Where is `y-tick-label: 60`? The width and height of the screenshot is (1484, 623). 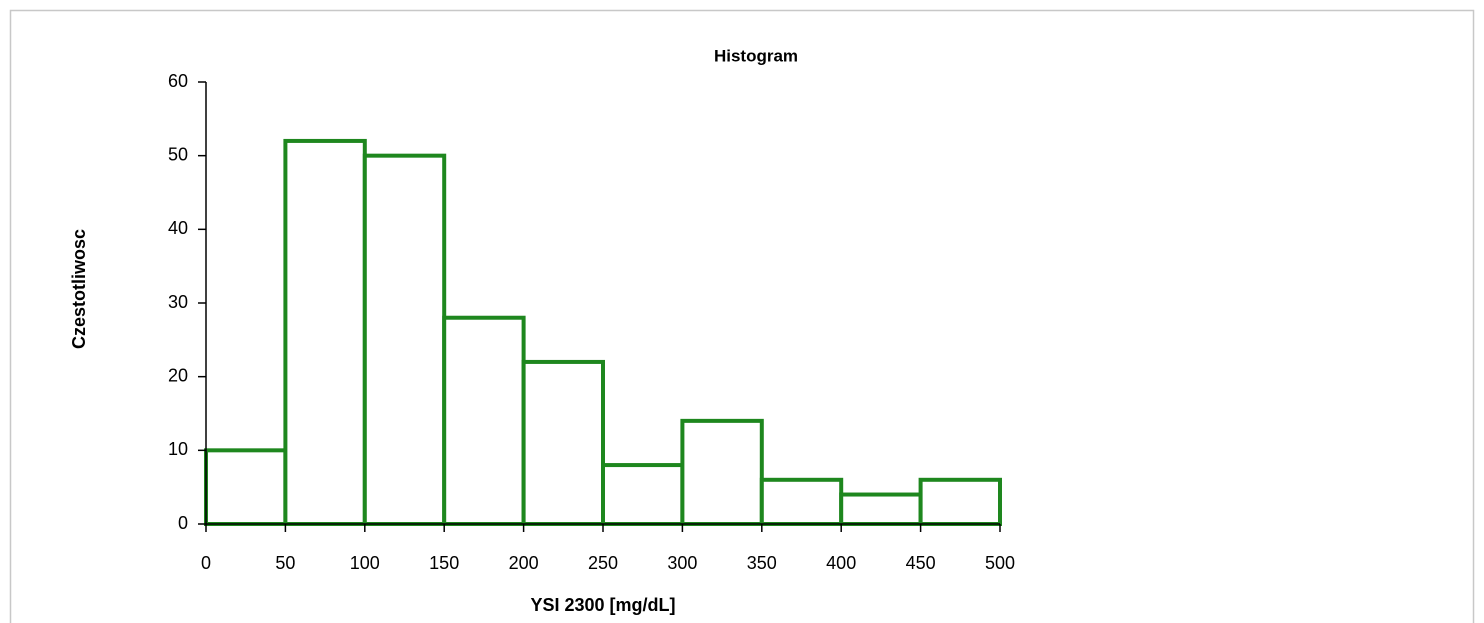
y-tick-label: 60 is located at coordinates (178, 81).